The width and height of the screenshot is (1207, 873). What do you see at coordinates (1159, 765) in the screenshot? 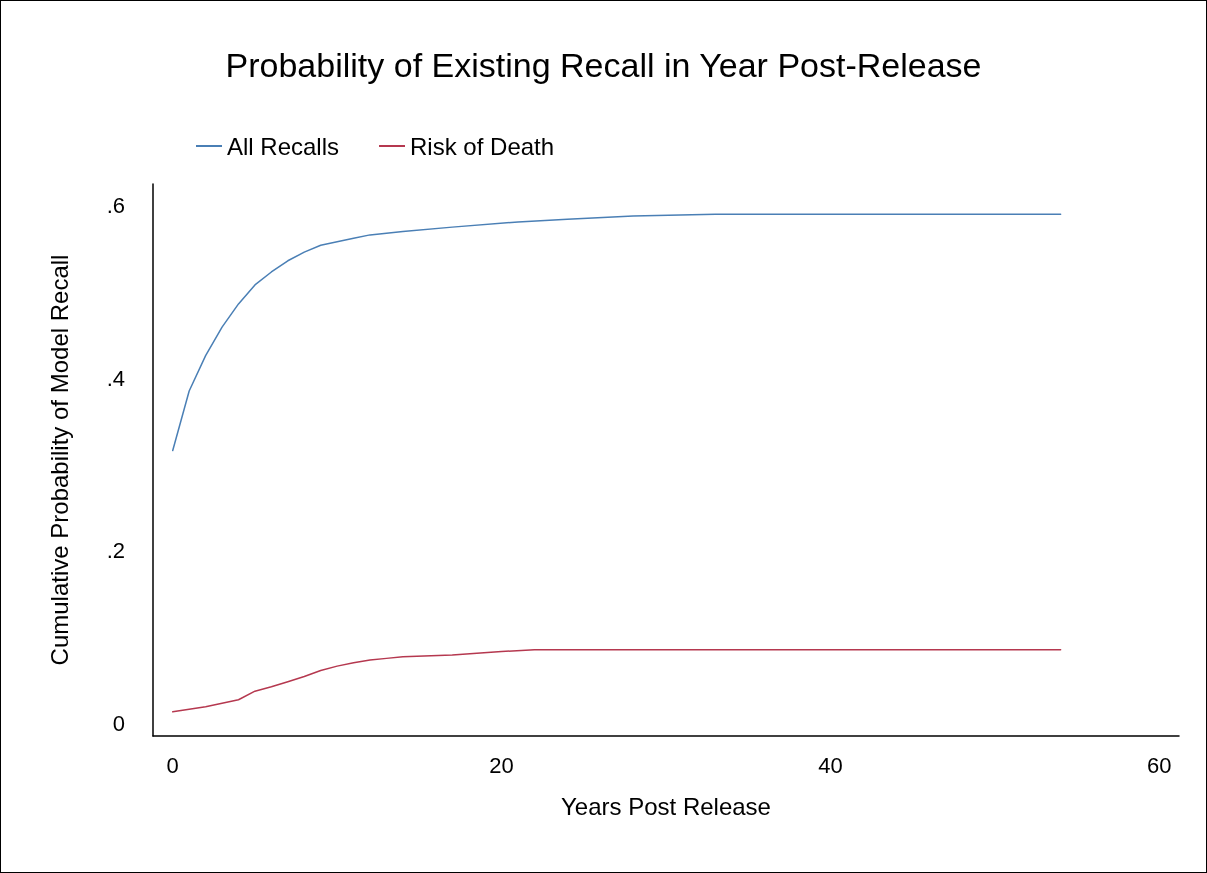
I see `x-tick-label: 60` at bounding box center [1159, 765].